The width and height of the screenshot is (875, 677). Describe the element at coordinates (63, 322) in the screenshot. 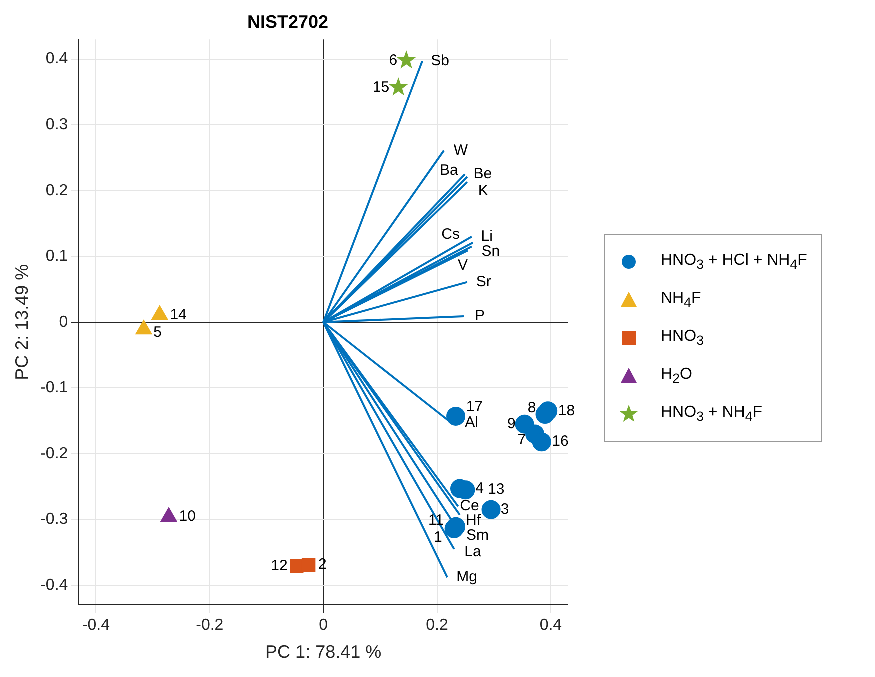

I see `y-tick-label: 0` at that location.